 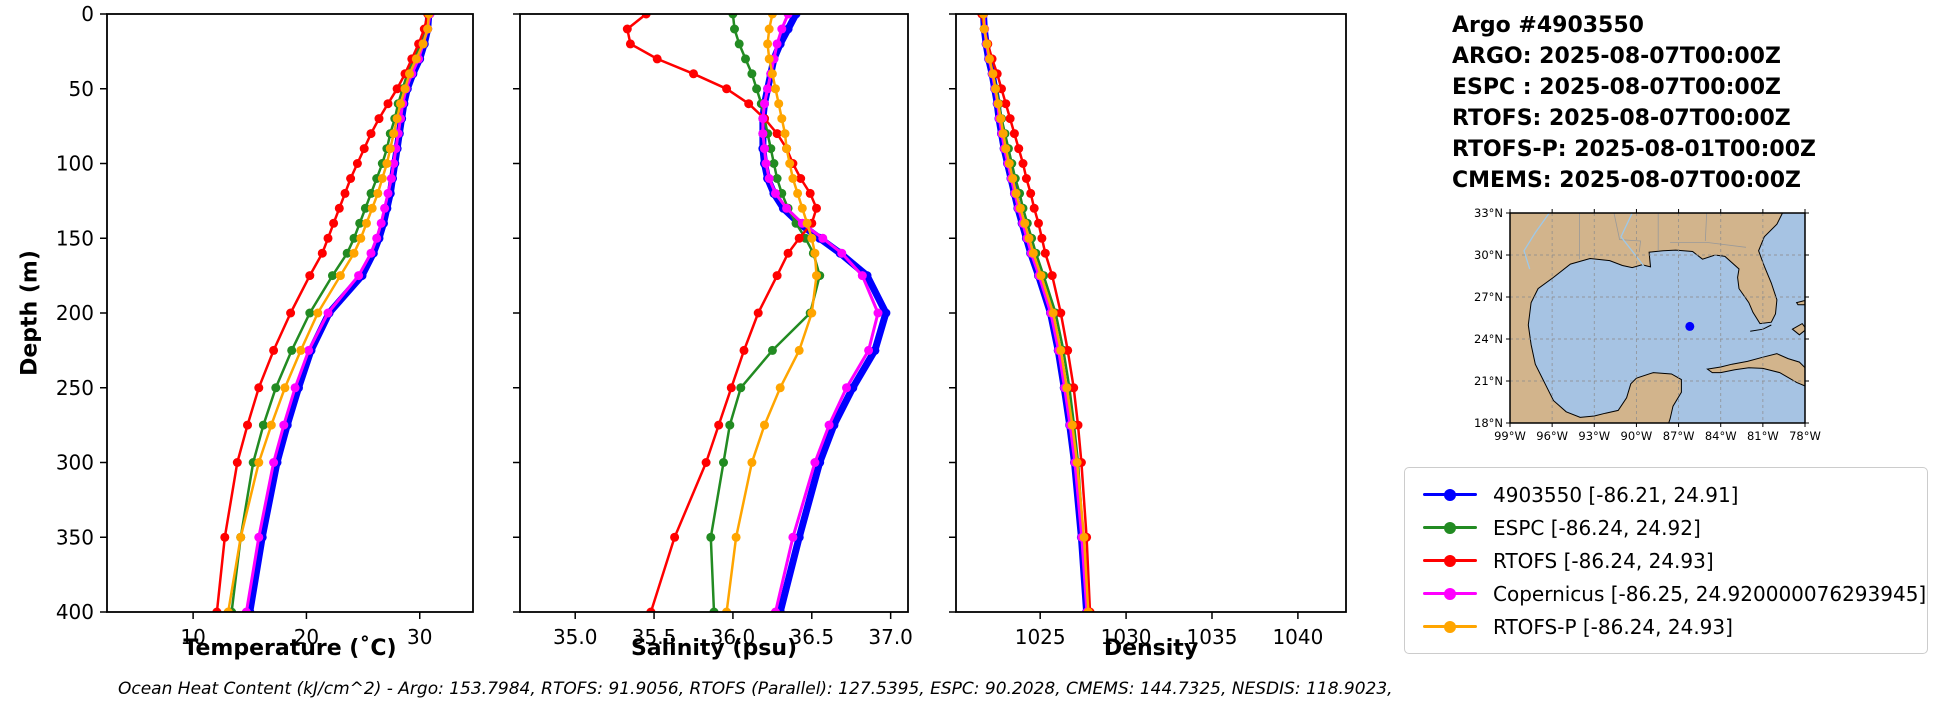 I want to click on x-tick-label: 36.0, so click(x=733, y=637).